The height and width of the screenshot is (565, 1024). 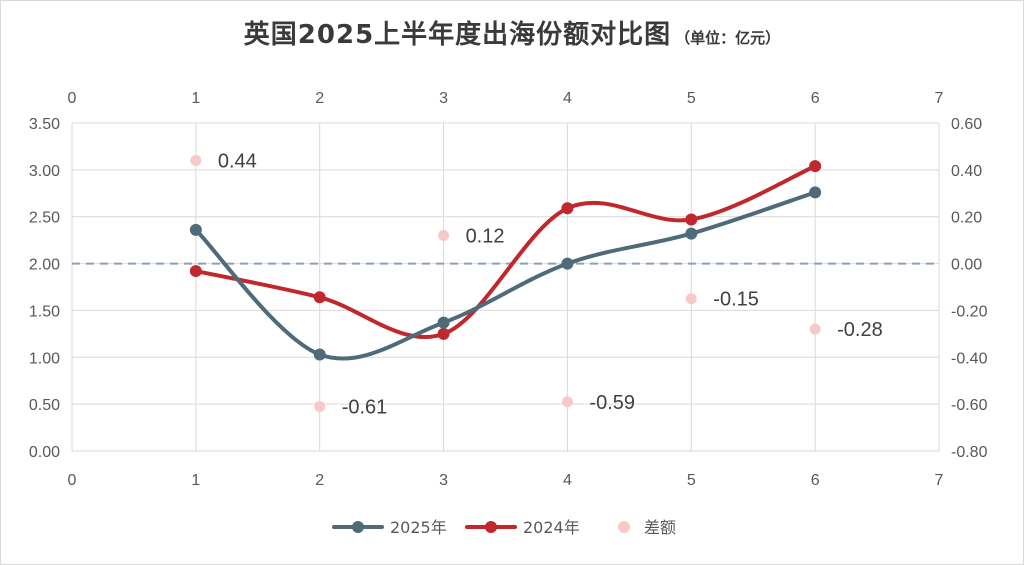 I want to click on x-bottom-tick-label: 6, so click(x=815, y=480).